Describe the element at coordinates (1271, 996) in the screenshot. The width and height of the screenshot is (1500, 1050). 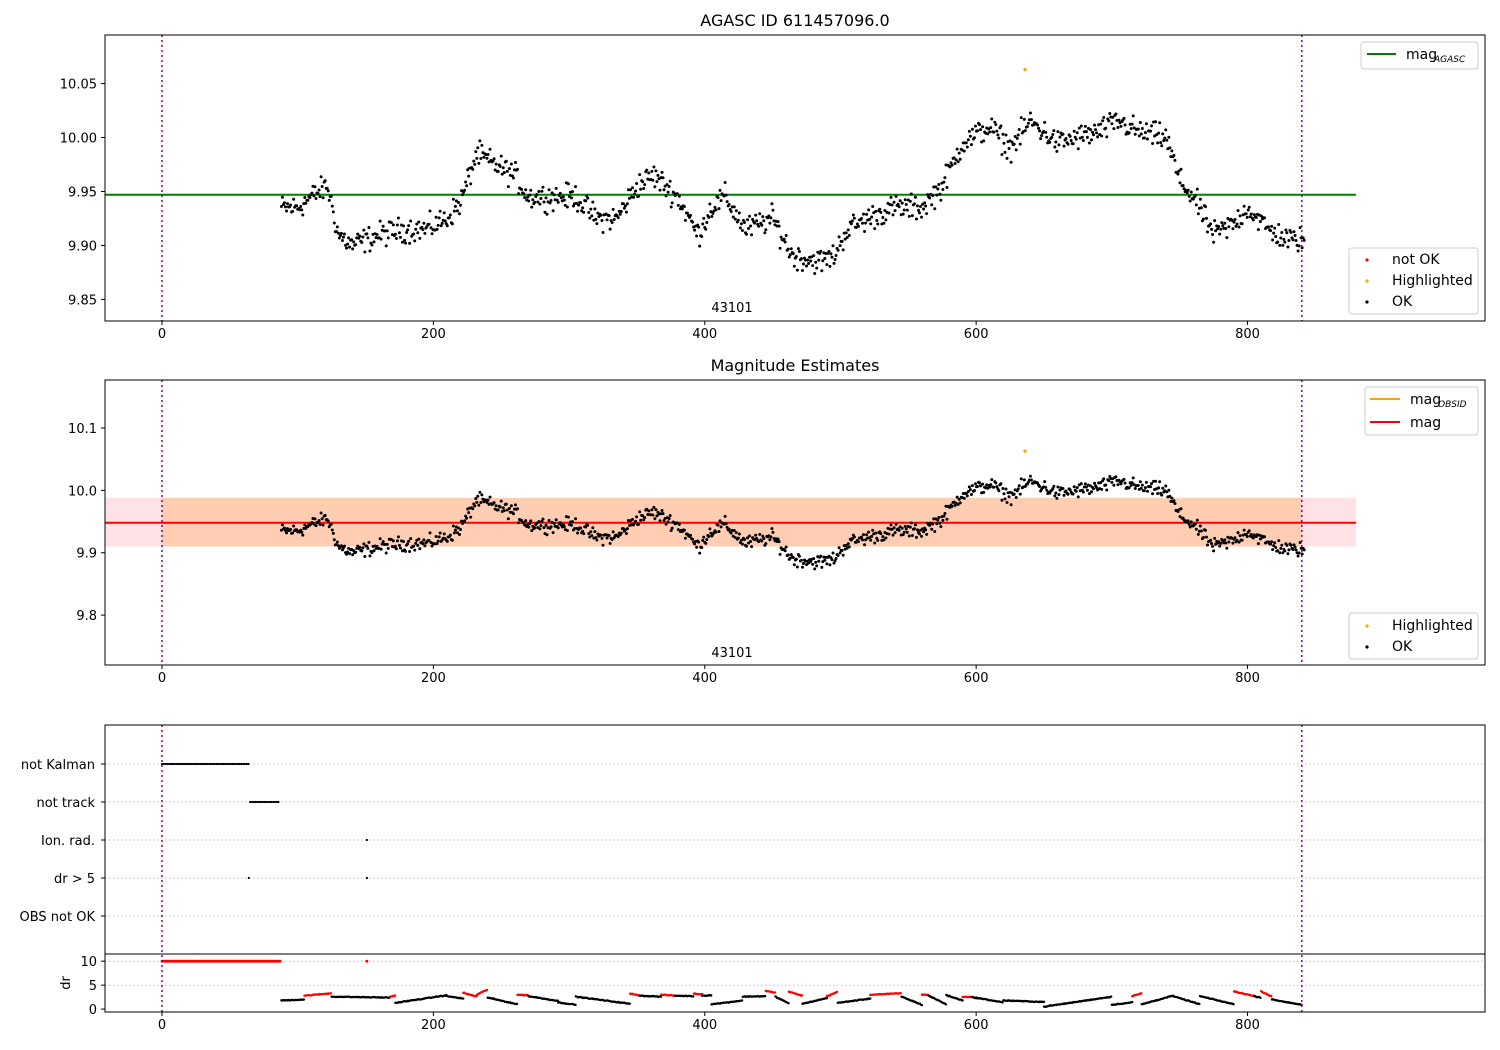
I see `dr-point` at that location.